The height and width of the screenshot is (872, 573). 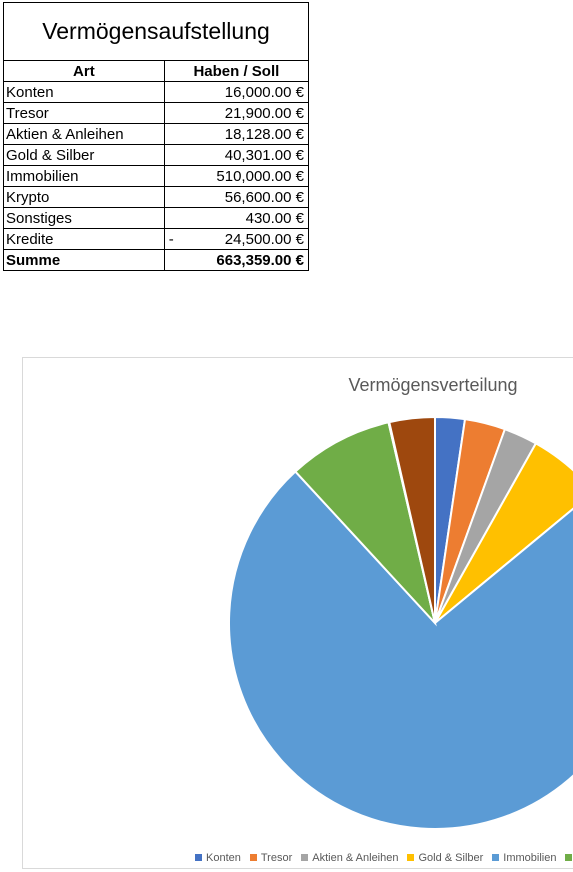 I want to click on table-row: Aktien & Anleihen 18,128.00 €, so click(x=156, y=134).